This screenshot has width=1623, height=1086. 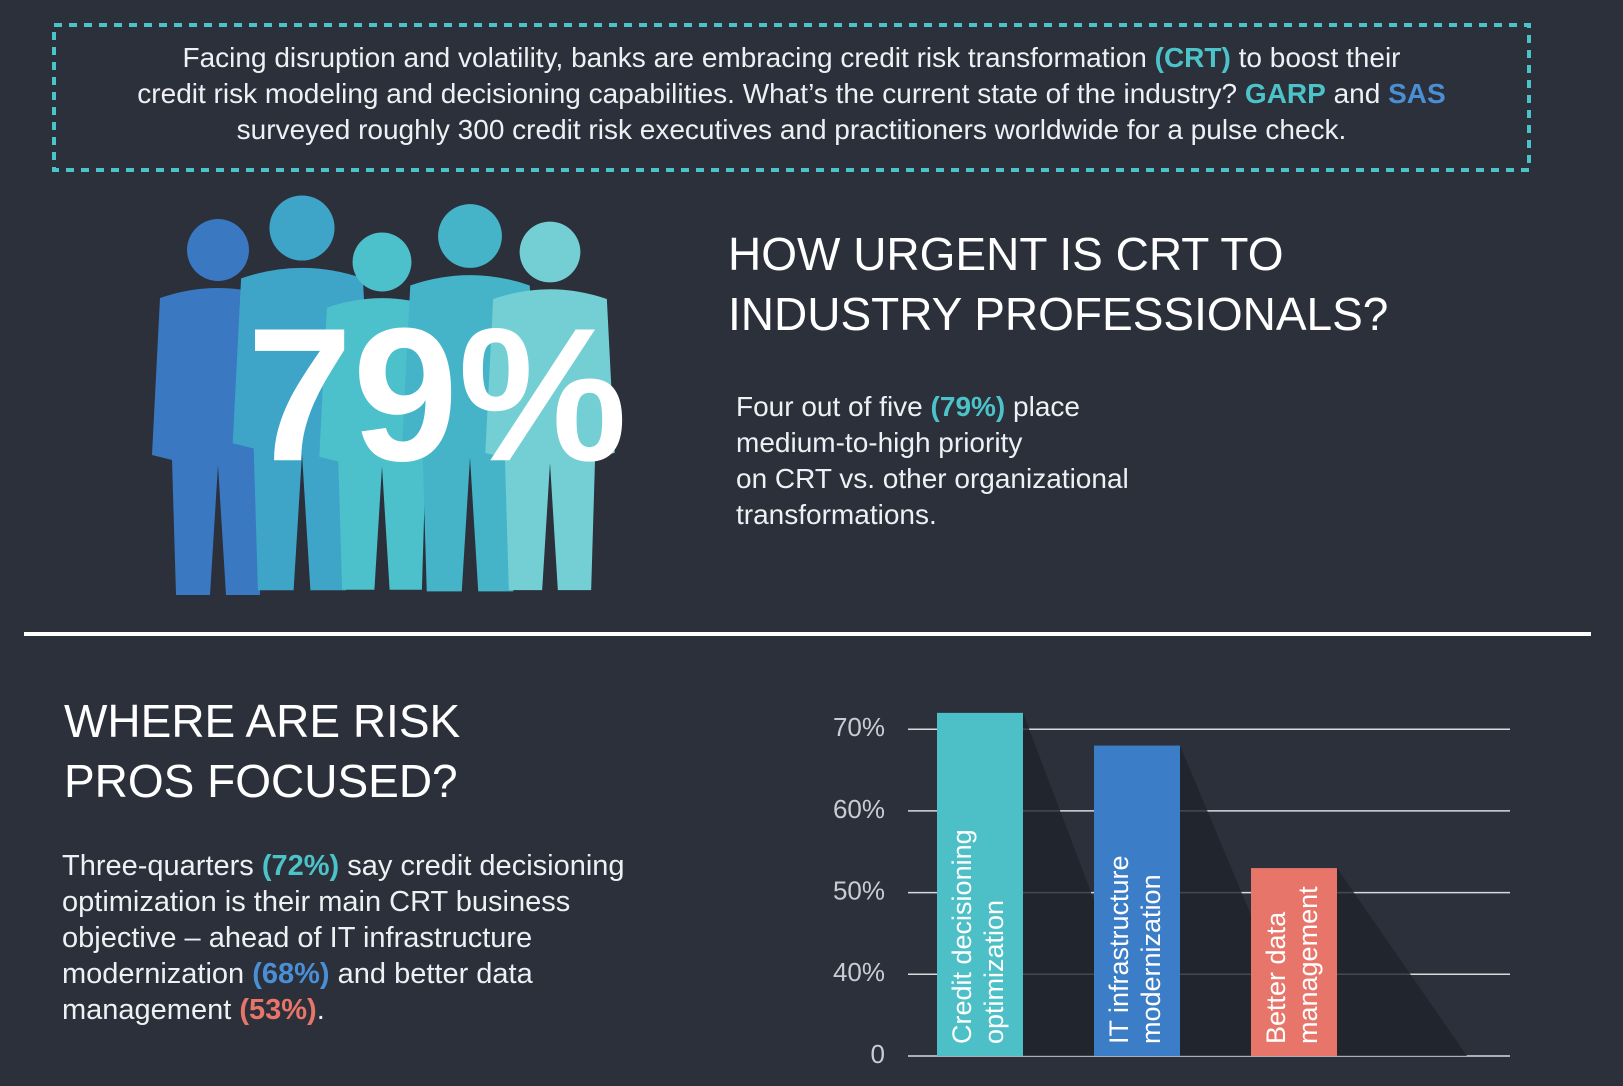 I want to click on text-run: and better data, so click(x=431, y=974).